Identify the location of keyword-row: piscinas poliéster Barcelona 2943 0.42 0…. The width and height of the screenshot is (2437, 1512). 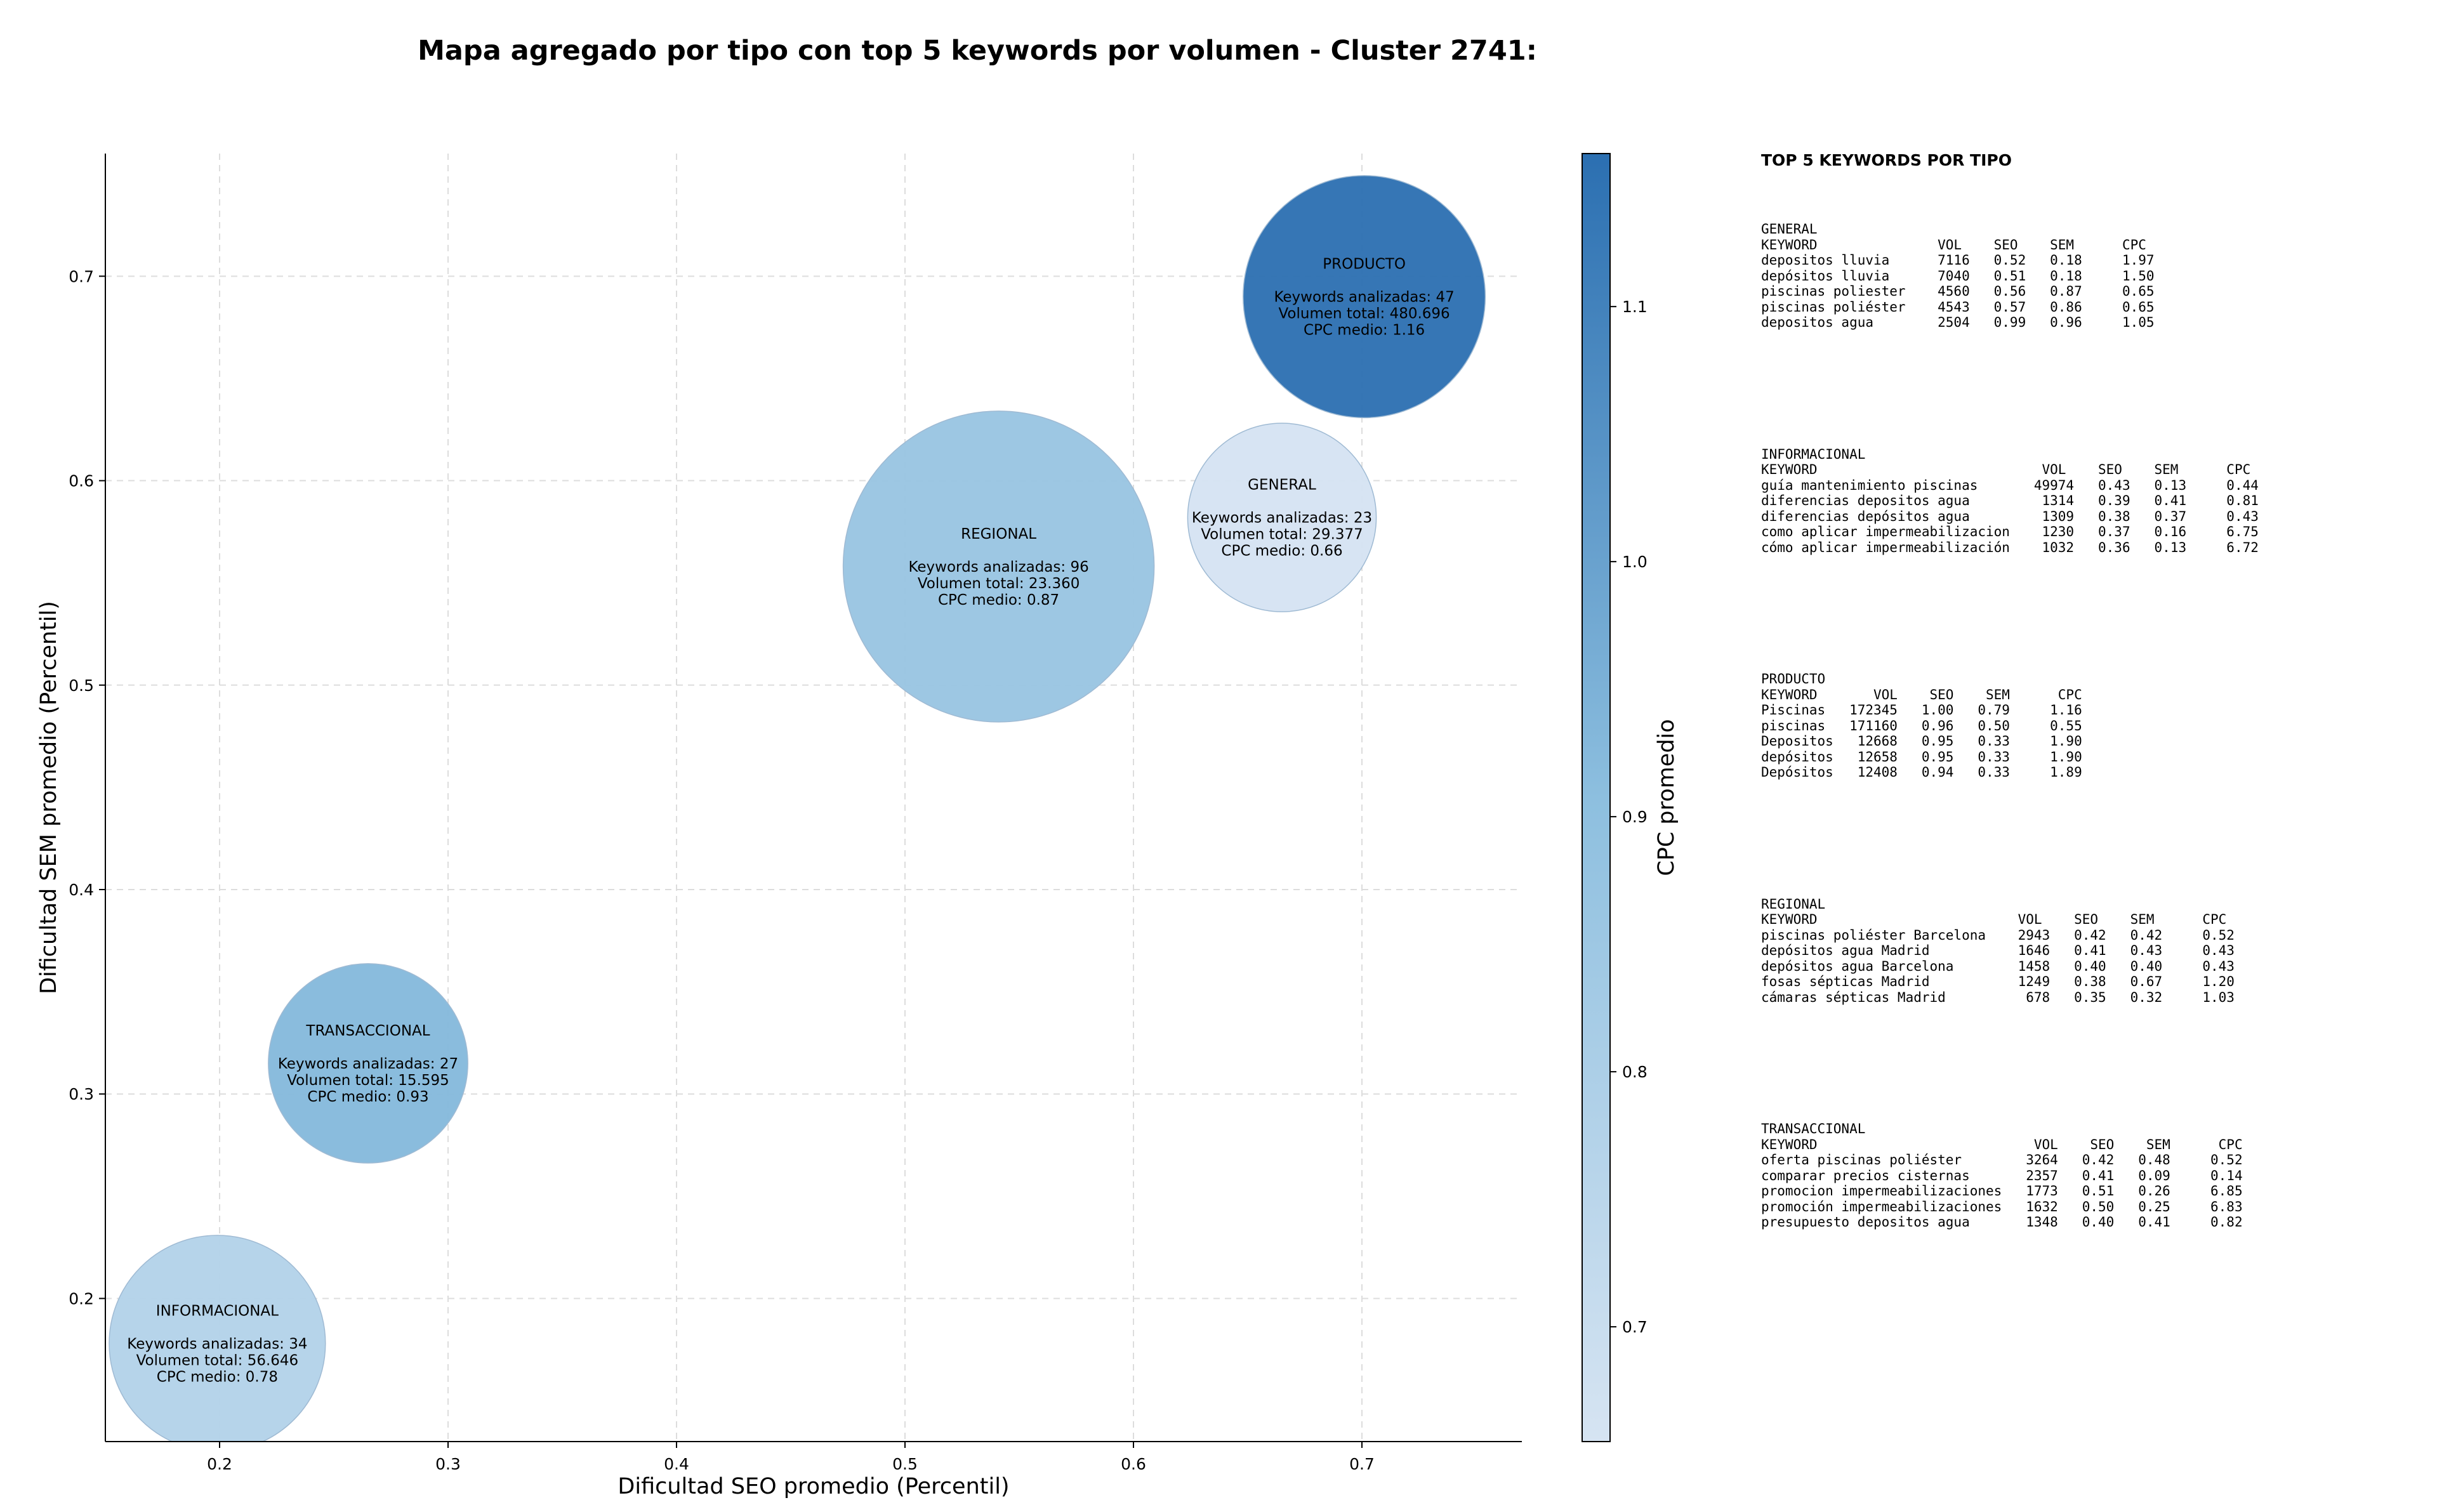
(1998, 935).